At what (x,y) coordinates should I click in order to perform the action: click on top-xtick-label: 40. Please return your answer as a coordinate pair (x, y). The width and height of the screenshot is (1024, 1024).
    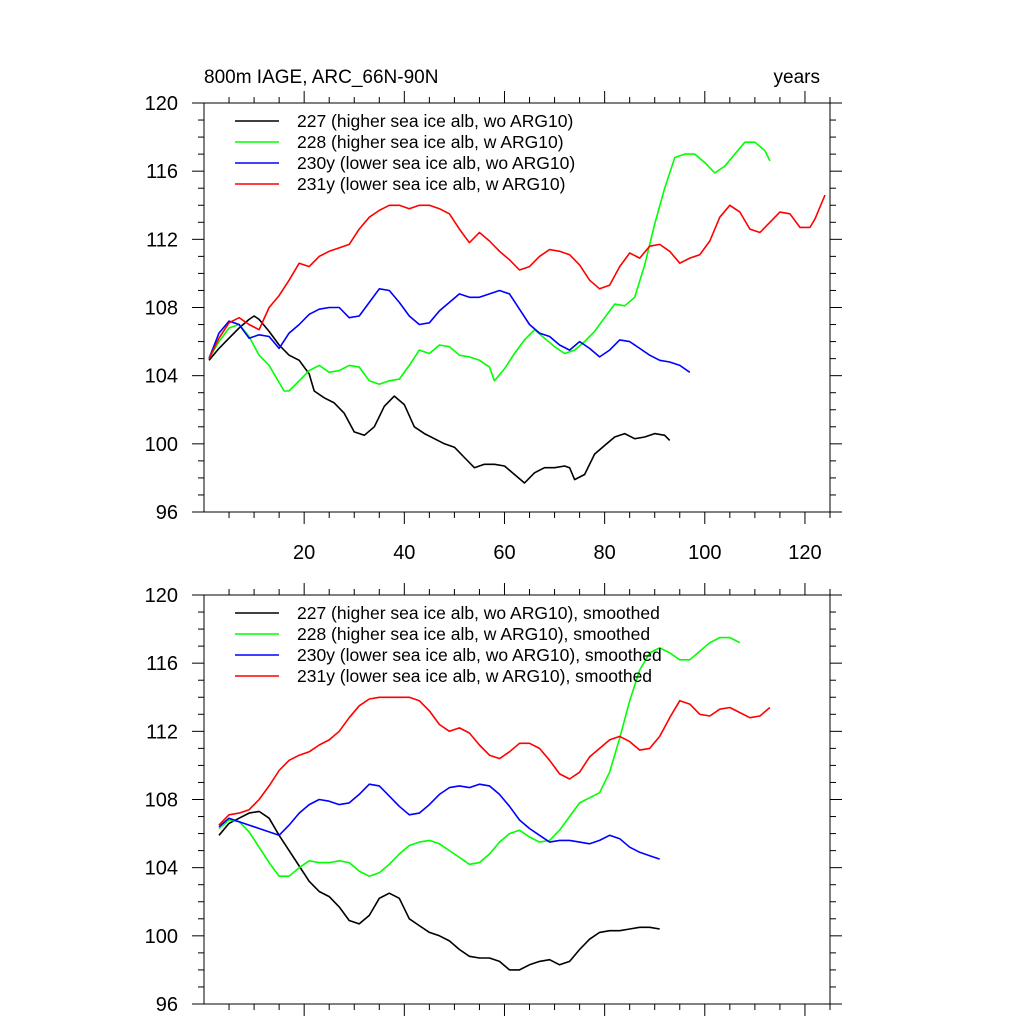
    Looking at the image, I should click on (404, 553).